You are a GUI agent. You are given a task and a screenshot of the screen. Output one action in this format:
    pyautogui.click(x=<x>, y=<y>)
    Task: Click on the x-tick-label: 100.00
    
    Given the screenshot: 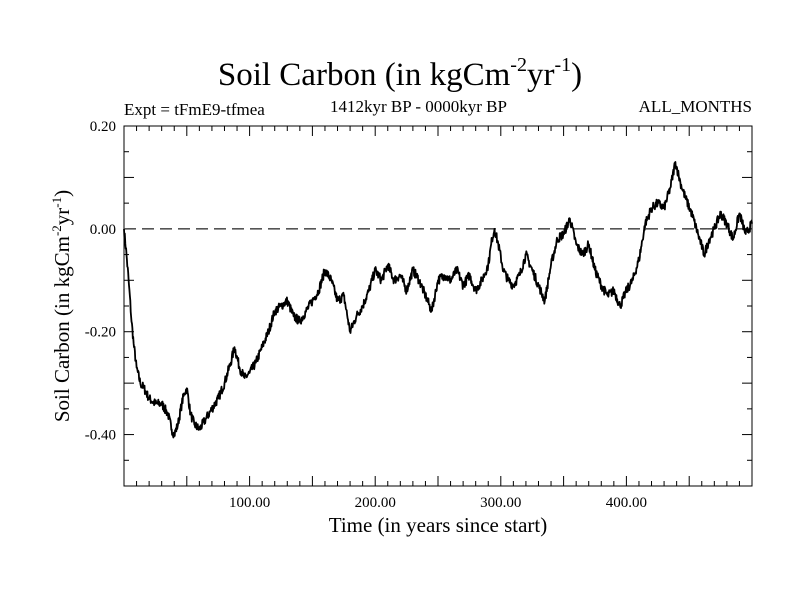 What is the action you would take?
    pyautogui.click(x=249, y=503)
    